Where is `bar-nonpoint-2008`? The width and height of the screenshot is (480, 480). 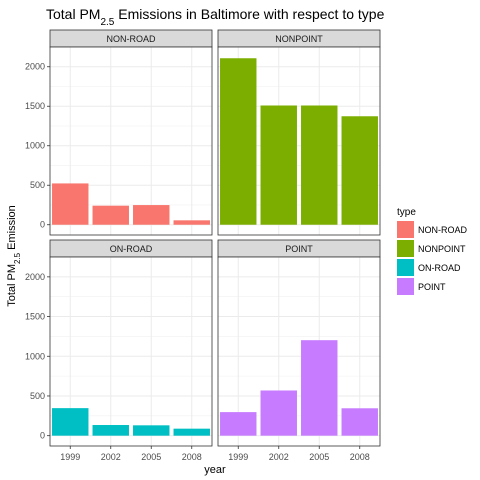 bar-nonpoint-2008 is located at coordinates (359, 170).